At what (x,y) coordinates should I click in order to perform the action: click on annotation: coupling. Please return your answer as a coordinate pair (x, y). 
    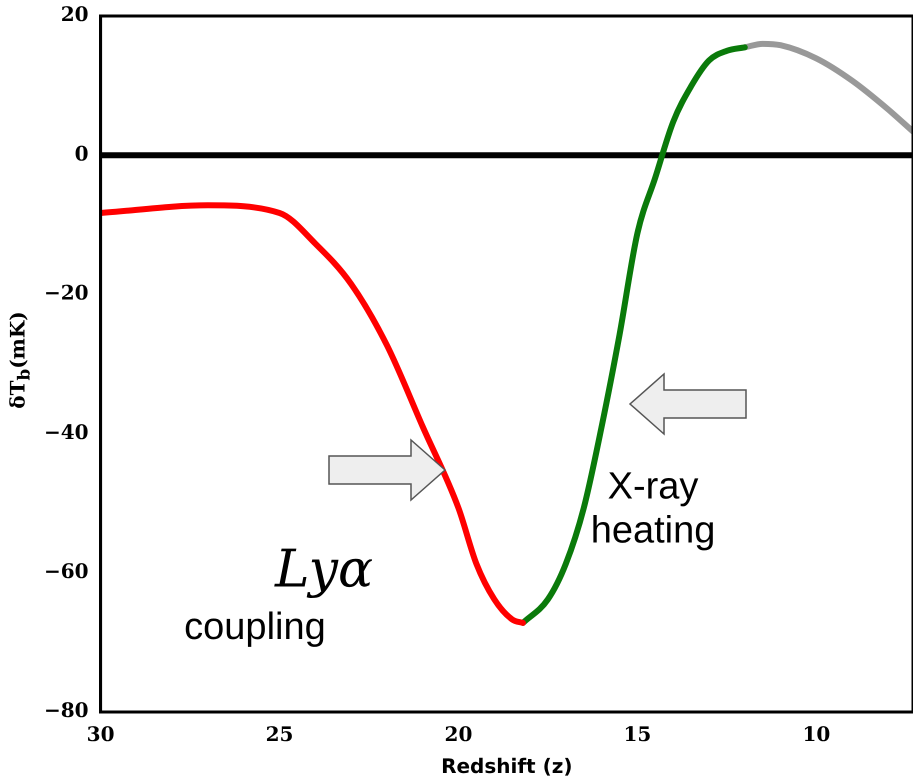
    Looking at the image, I should click on (255, 627).